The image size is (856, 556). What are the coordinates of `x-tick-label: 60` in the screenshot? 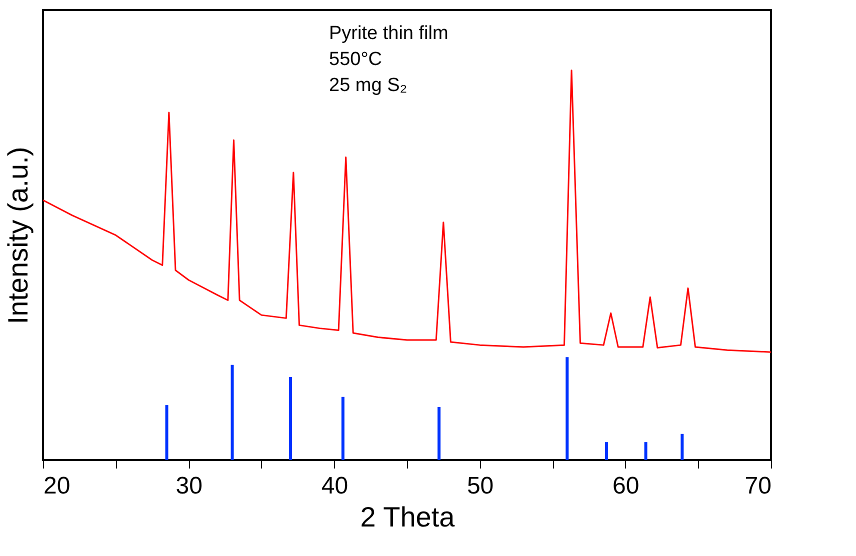 It's located at (626, 486).